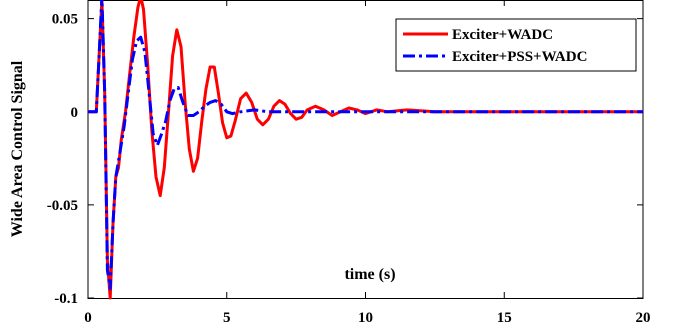 This screenshot has width=680, height=332. I want to click on legend-box, so click(516, 45).